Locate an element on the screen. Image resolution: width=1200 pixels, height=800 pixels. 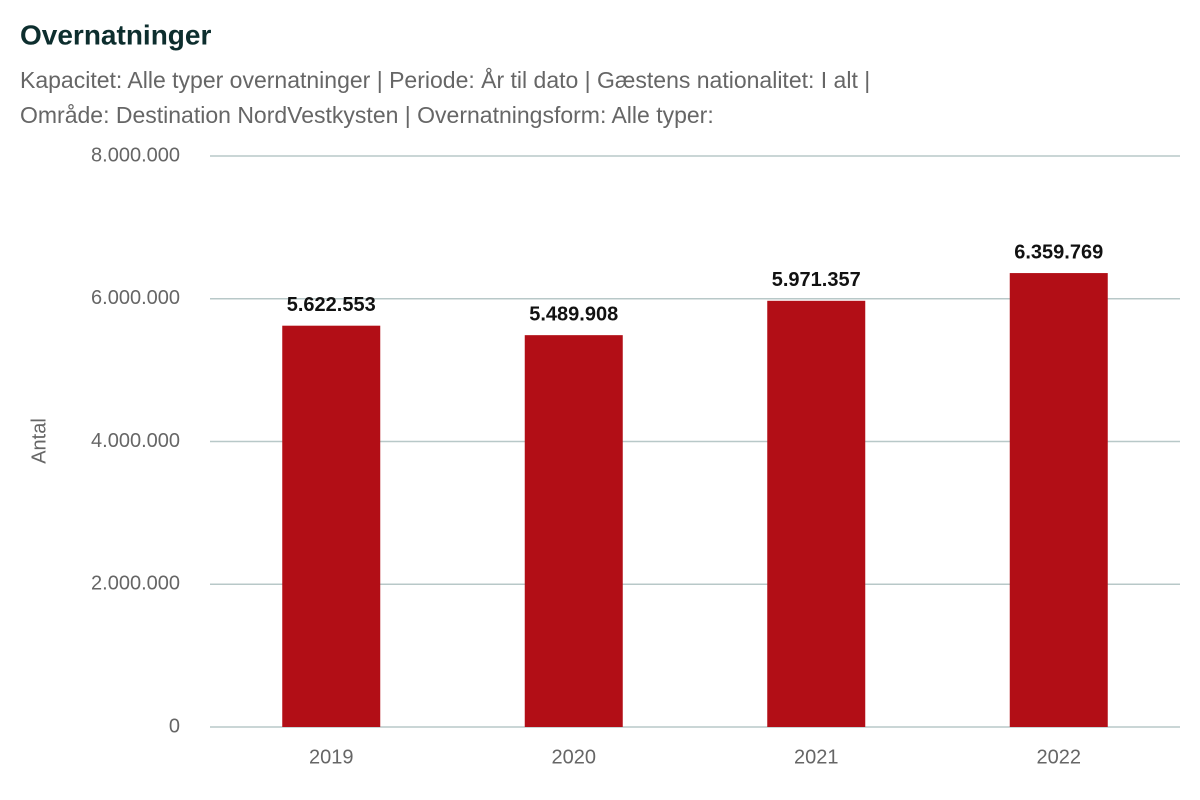
data-label: 6.359.769 is located at coordinates (1058, 252).